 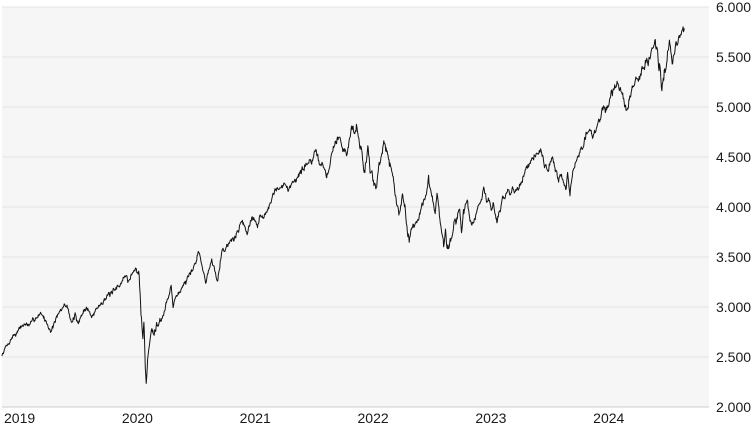 I want to click on x-axis-label: 2020, so click(x=137, y=418).